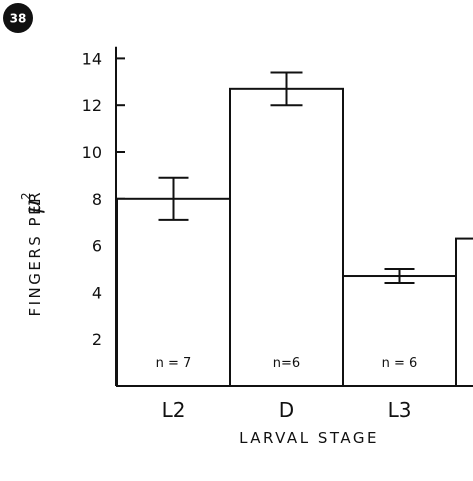 Image resolution: width=473 pixels, height=481 pixels. Describe the element at coordinates (97, 292) in the screenshot. I see `y-tick-label: 4` at that location.